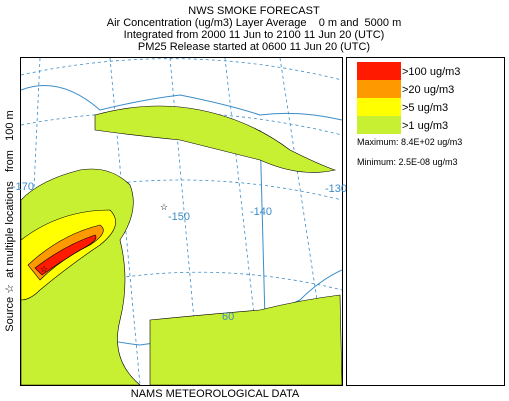 This screenshot has height=401, width=509. What do you see at coordinates (215, 394) in the screenshot?
I see `footer: NAMS METEOROLOGICAL DATA` at bounding box center [215, 394].